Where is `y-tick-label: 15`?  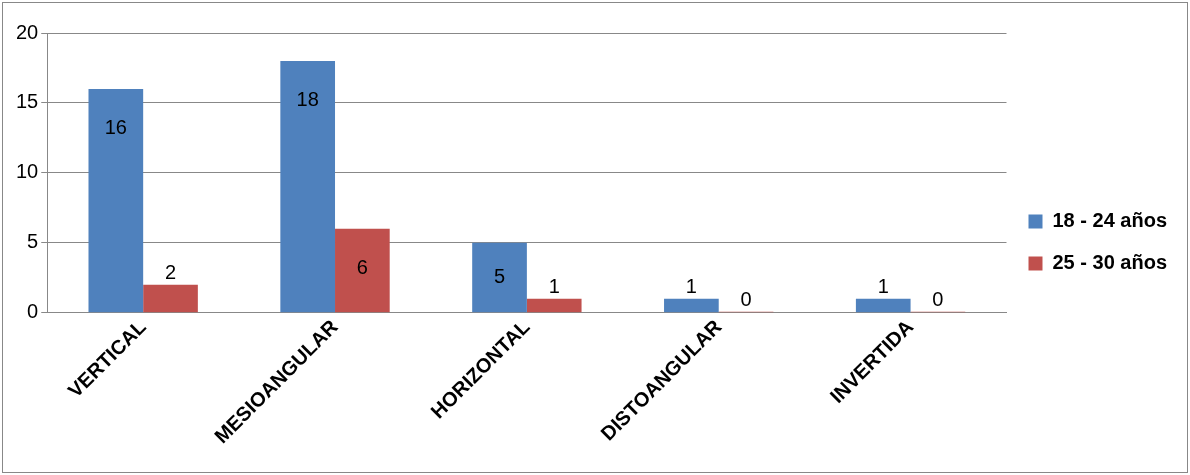
y-tick-label: 15 is located at coordinates (27, 101).